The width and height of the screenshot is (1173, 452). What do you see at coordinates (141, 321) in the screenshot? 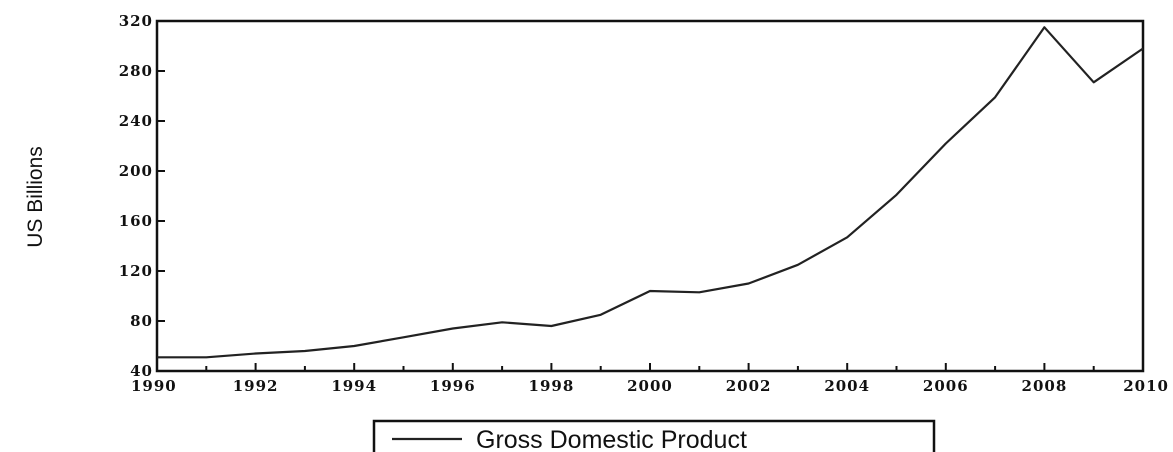
I see `y-tick-label: 80` at bounding box center [141, 321].